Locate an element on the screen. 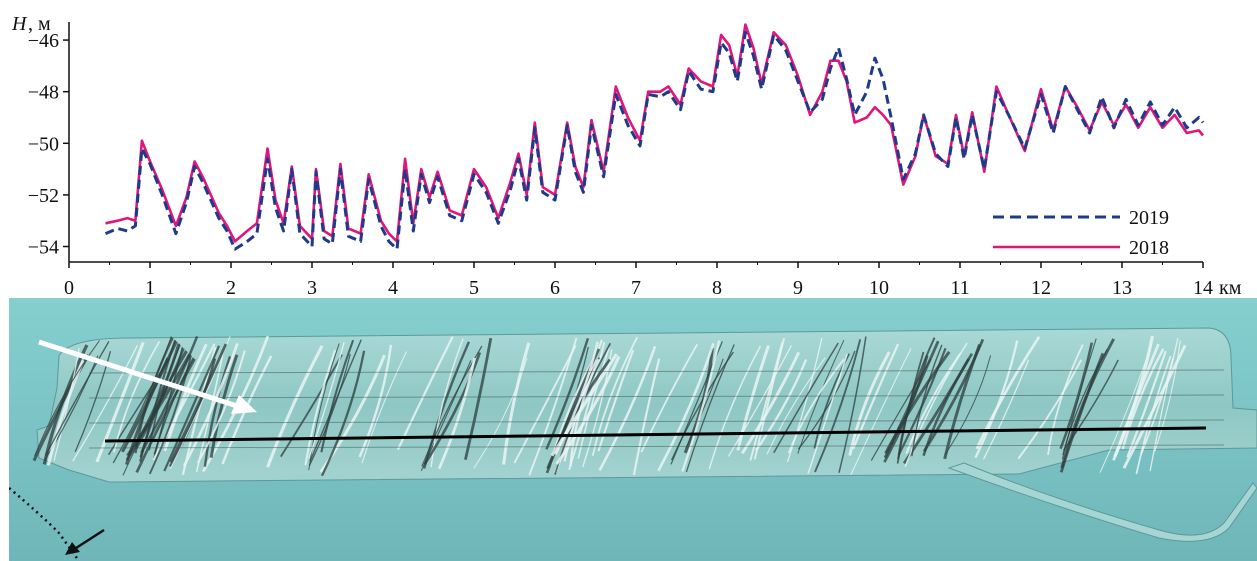 The image size is (1257, 561). x-tick-label: 0 is located at coordinates (69, 287).